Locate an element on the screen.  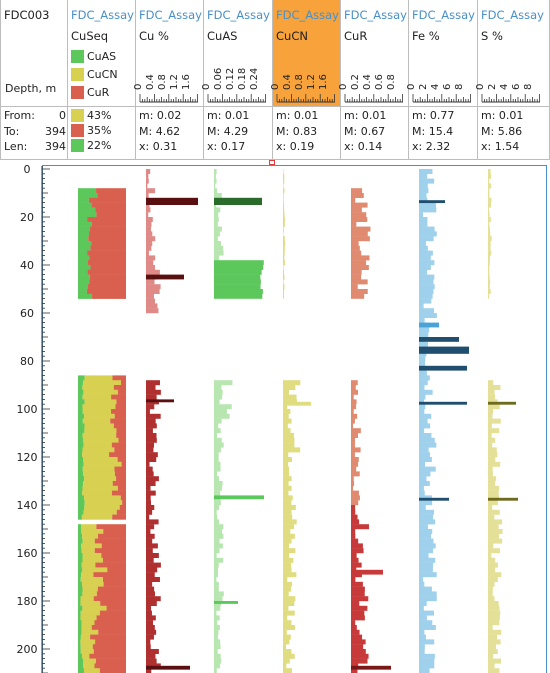
column-name: CuAS is located at coordinates (222, 36).